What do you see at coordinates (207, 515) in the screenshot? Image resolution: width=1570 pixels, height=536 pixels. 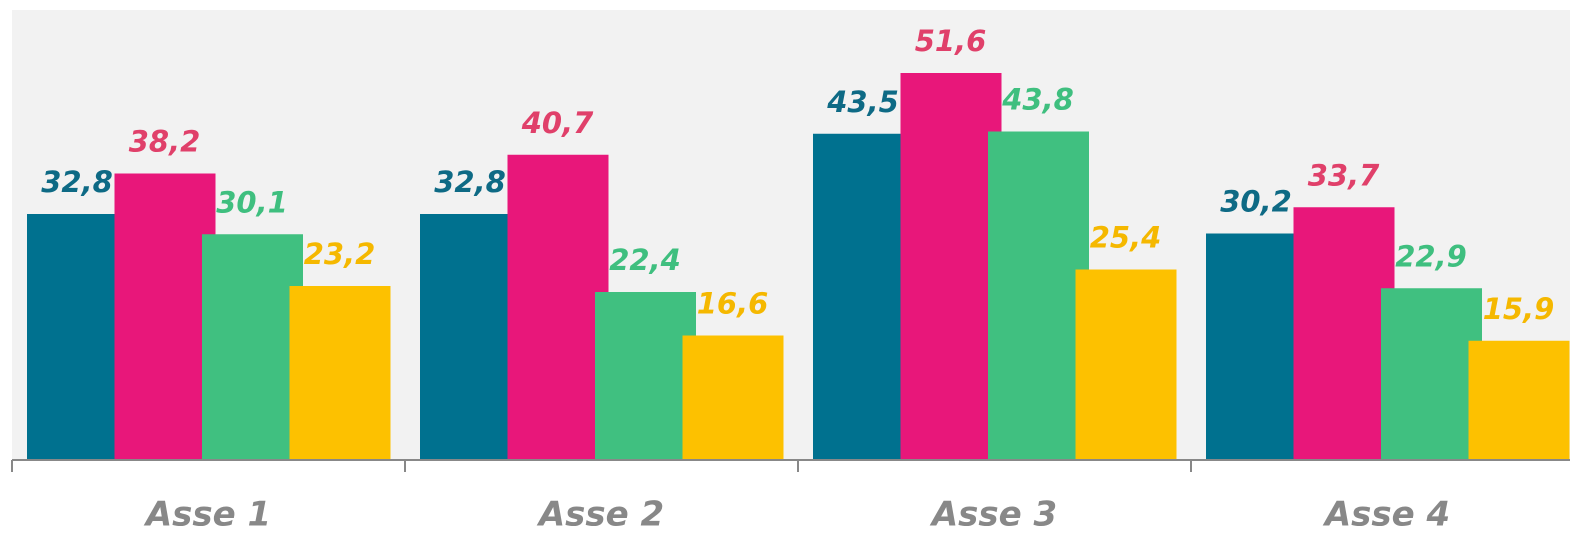 I see `x-tick-label: Asse 1` at bounding box center [207, 515].